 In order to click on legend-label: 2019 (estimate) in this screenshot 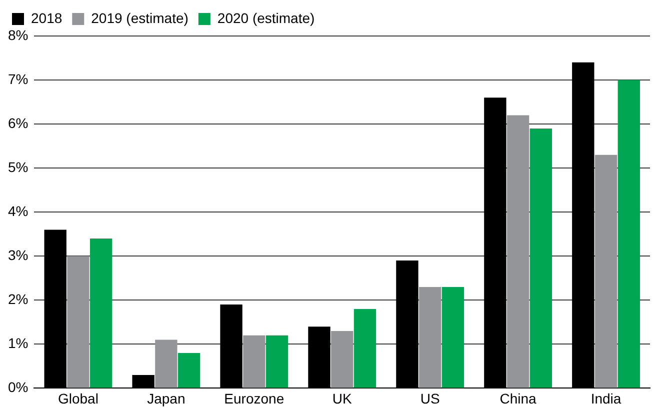, I will do `click(139, 18)`.